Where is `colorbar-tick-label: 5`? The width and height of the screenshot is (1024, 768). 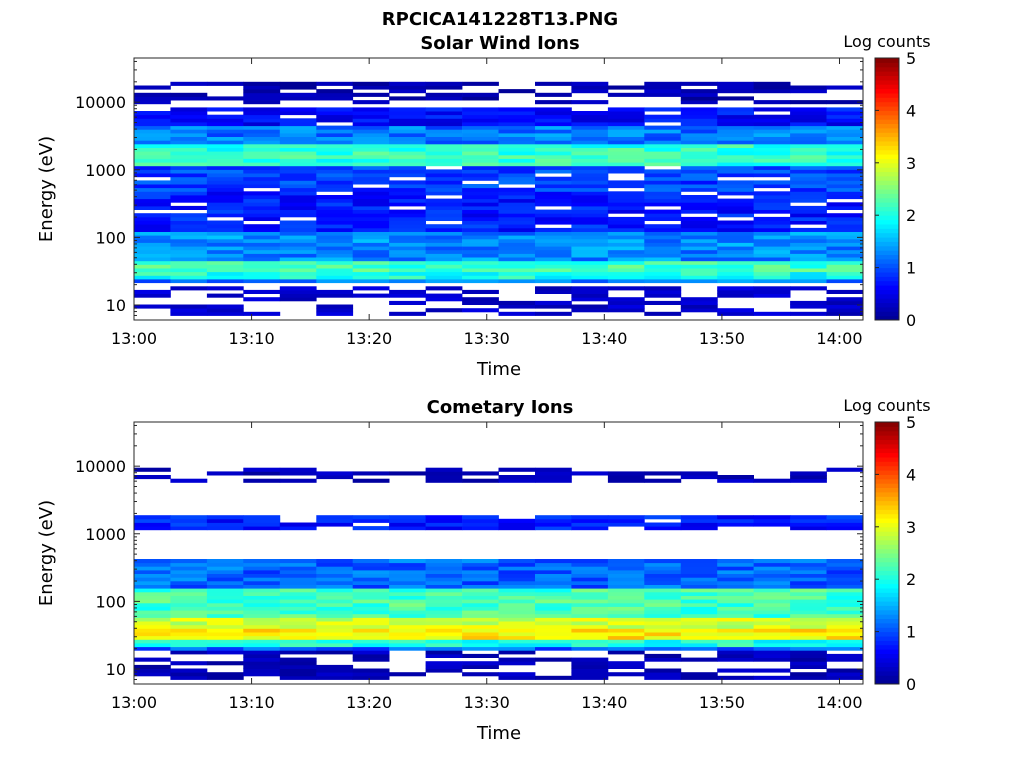
colorbar-tick-label: 5 is located at coordinates (911, 422).